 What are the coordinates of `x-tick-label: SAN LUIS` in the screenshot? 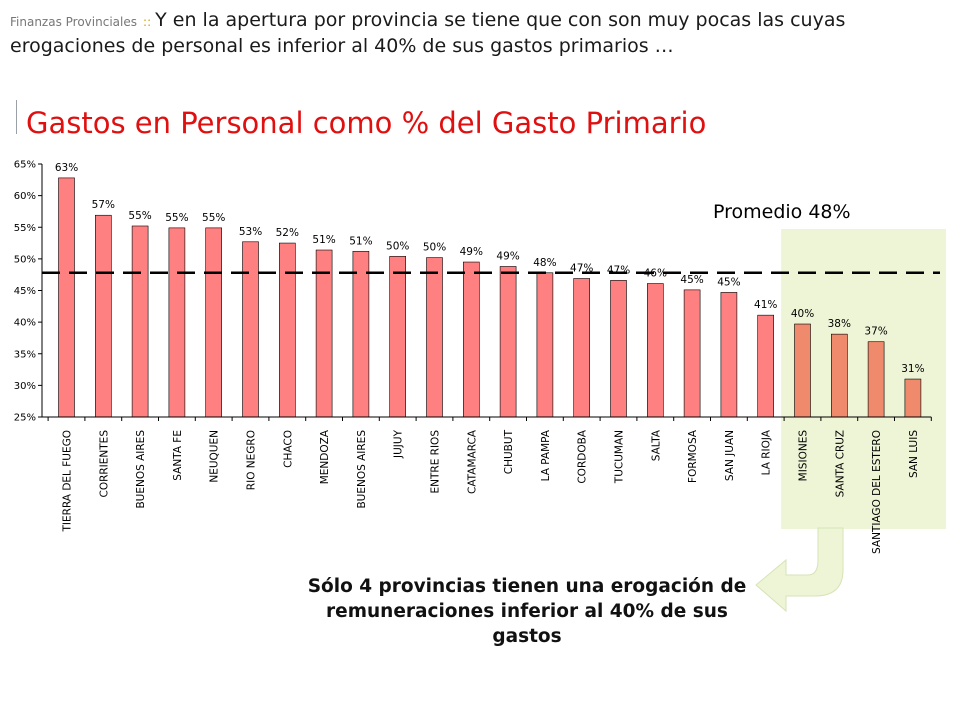 It's located at (914, 454).